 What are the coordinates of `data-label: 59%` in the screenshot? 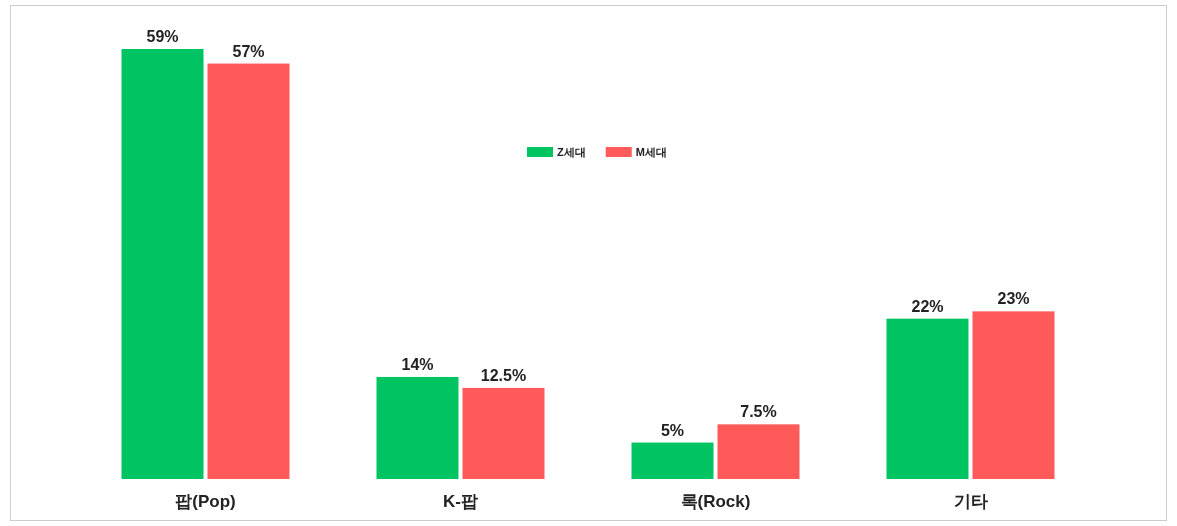 It's located at (162, 36).